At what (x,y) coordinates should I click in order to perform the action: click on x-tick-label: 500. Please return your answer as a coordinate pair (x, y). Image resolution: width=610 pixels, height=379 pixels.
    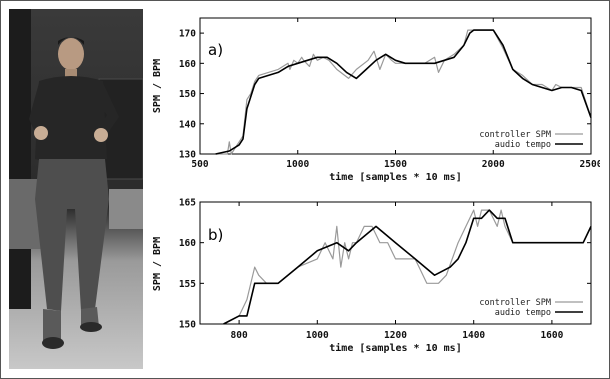
    Looking at the image, I should click on (199, 164).